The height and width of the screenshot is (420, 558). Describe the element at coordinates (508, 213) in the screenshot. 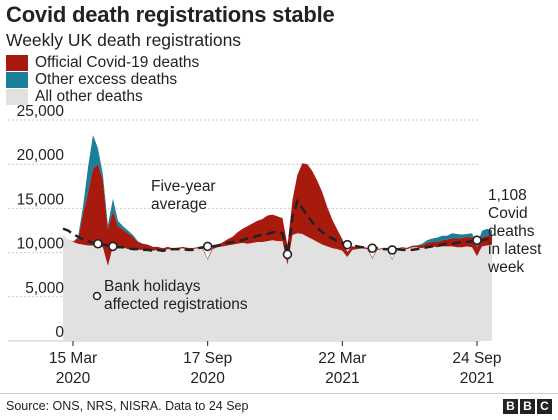

I see `annotation-latest-week: Covid` at that location.